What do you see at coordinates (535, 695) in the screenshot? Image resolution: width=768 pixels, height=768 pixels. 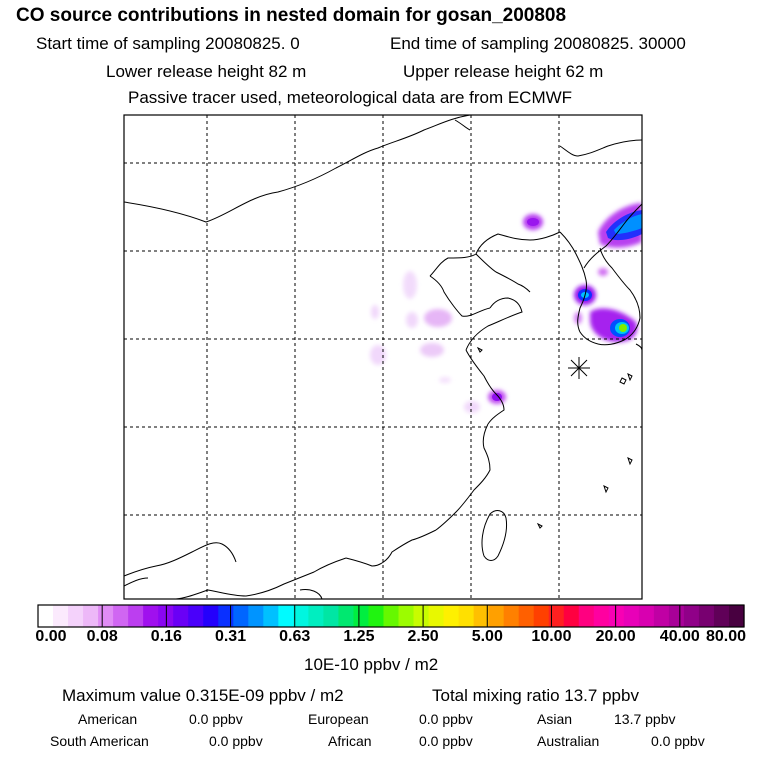 I see `total-mixing-ratio: Total mixing ratio 13.7 ppbv` at bounding box center [535, 695].